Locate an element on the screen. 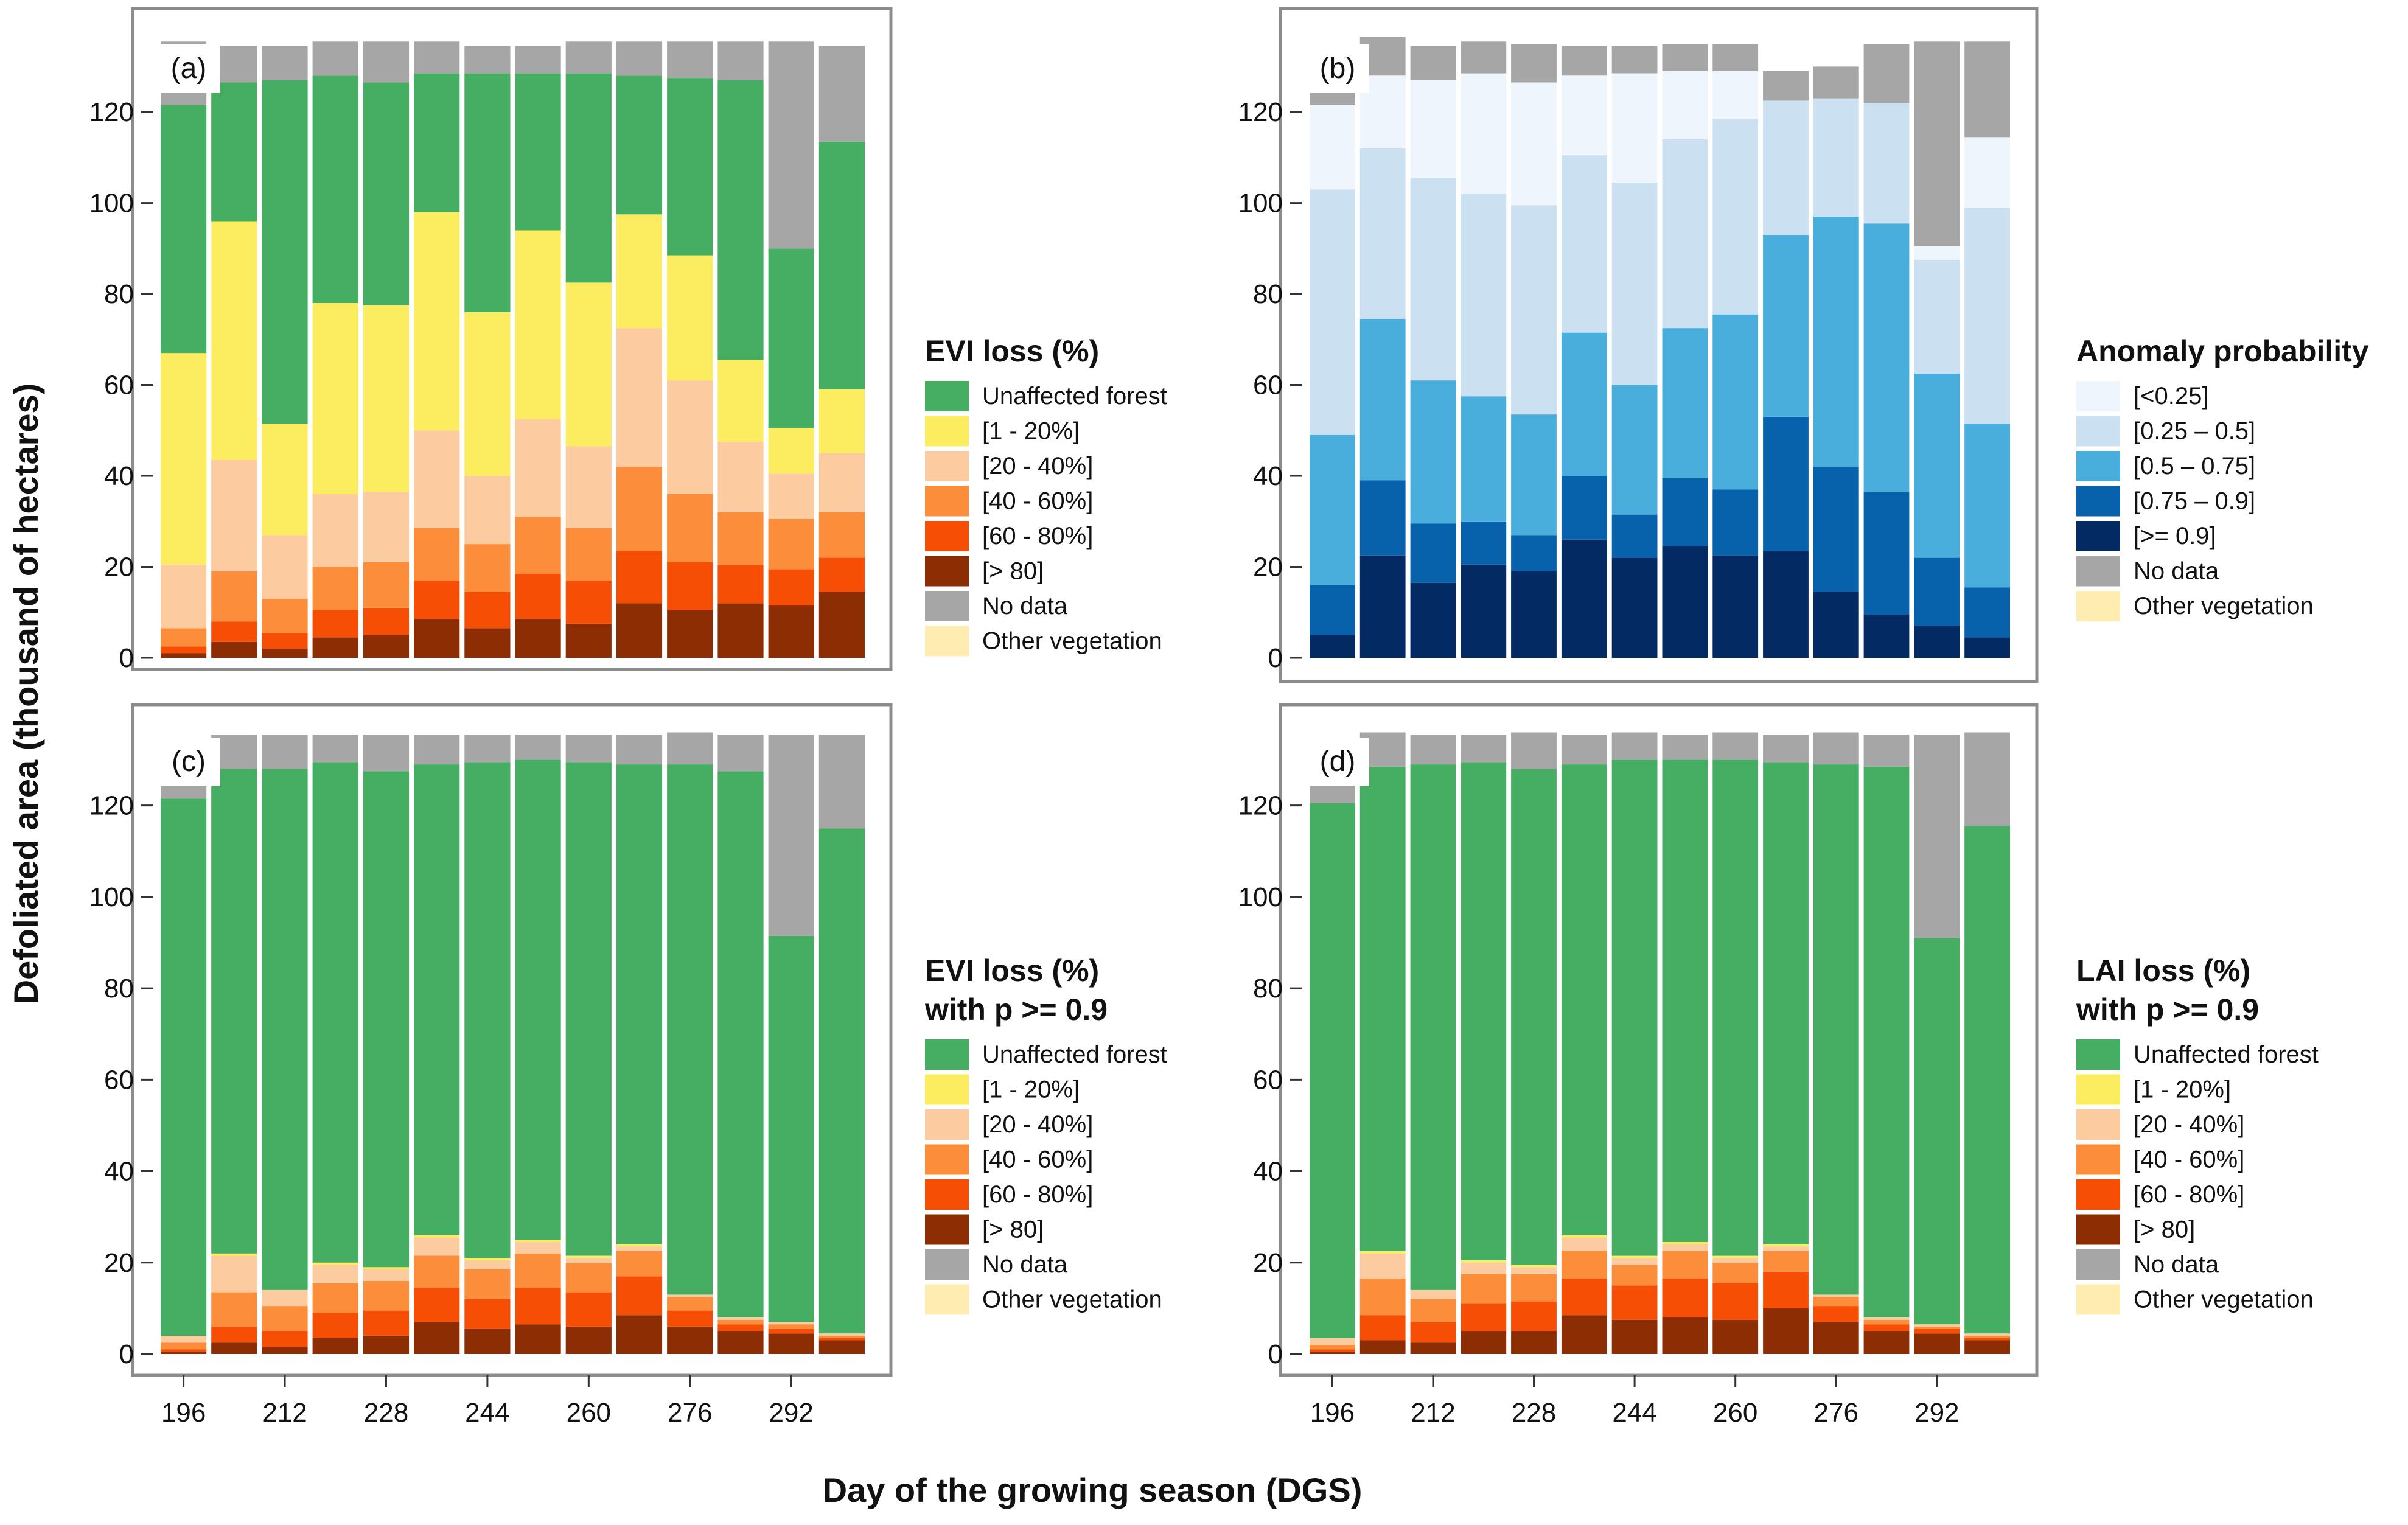  x-tick-label: 212 is located at coordinates (1433, 1413).